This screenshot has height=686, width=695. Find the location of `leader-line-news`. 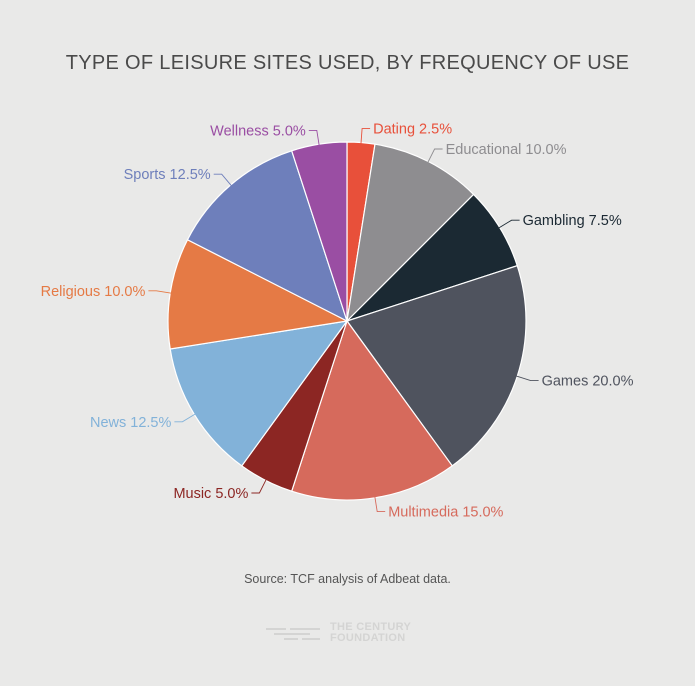

leader-line-news is located at coordinates (185, 418).